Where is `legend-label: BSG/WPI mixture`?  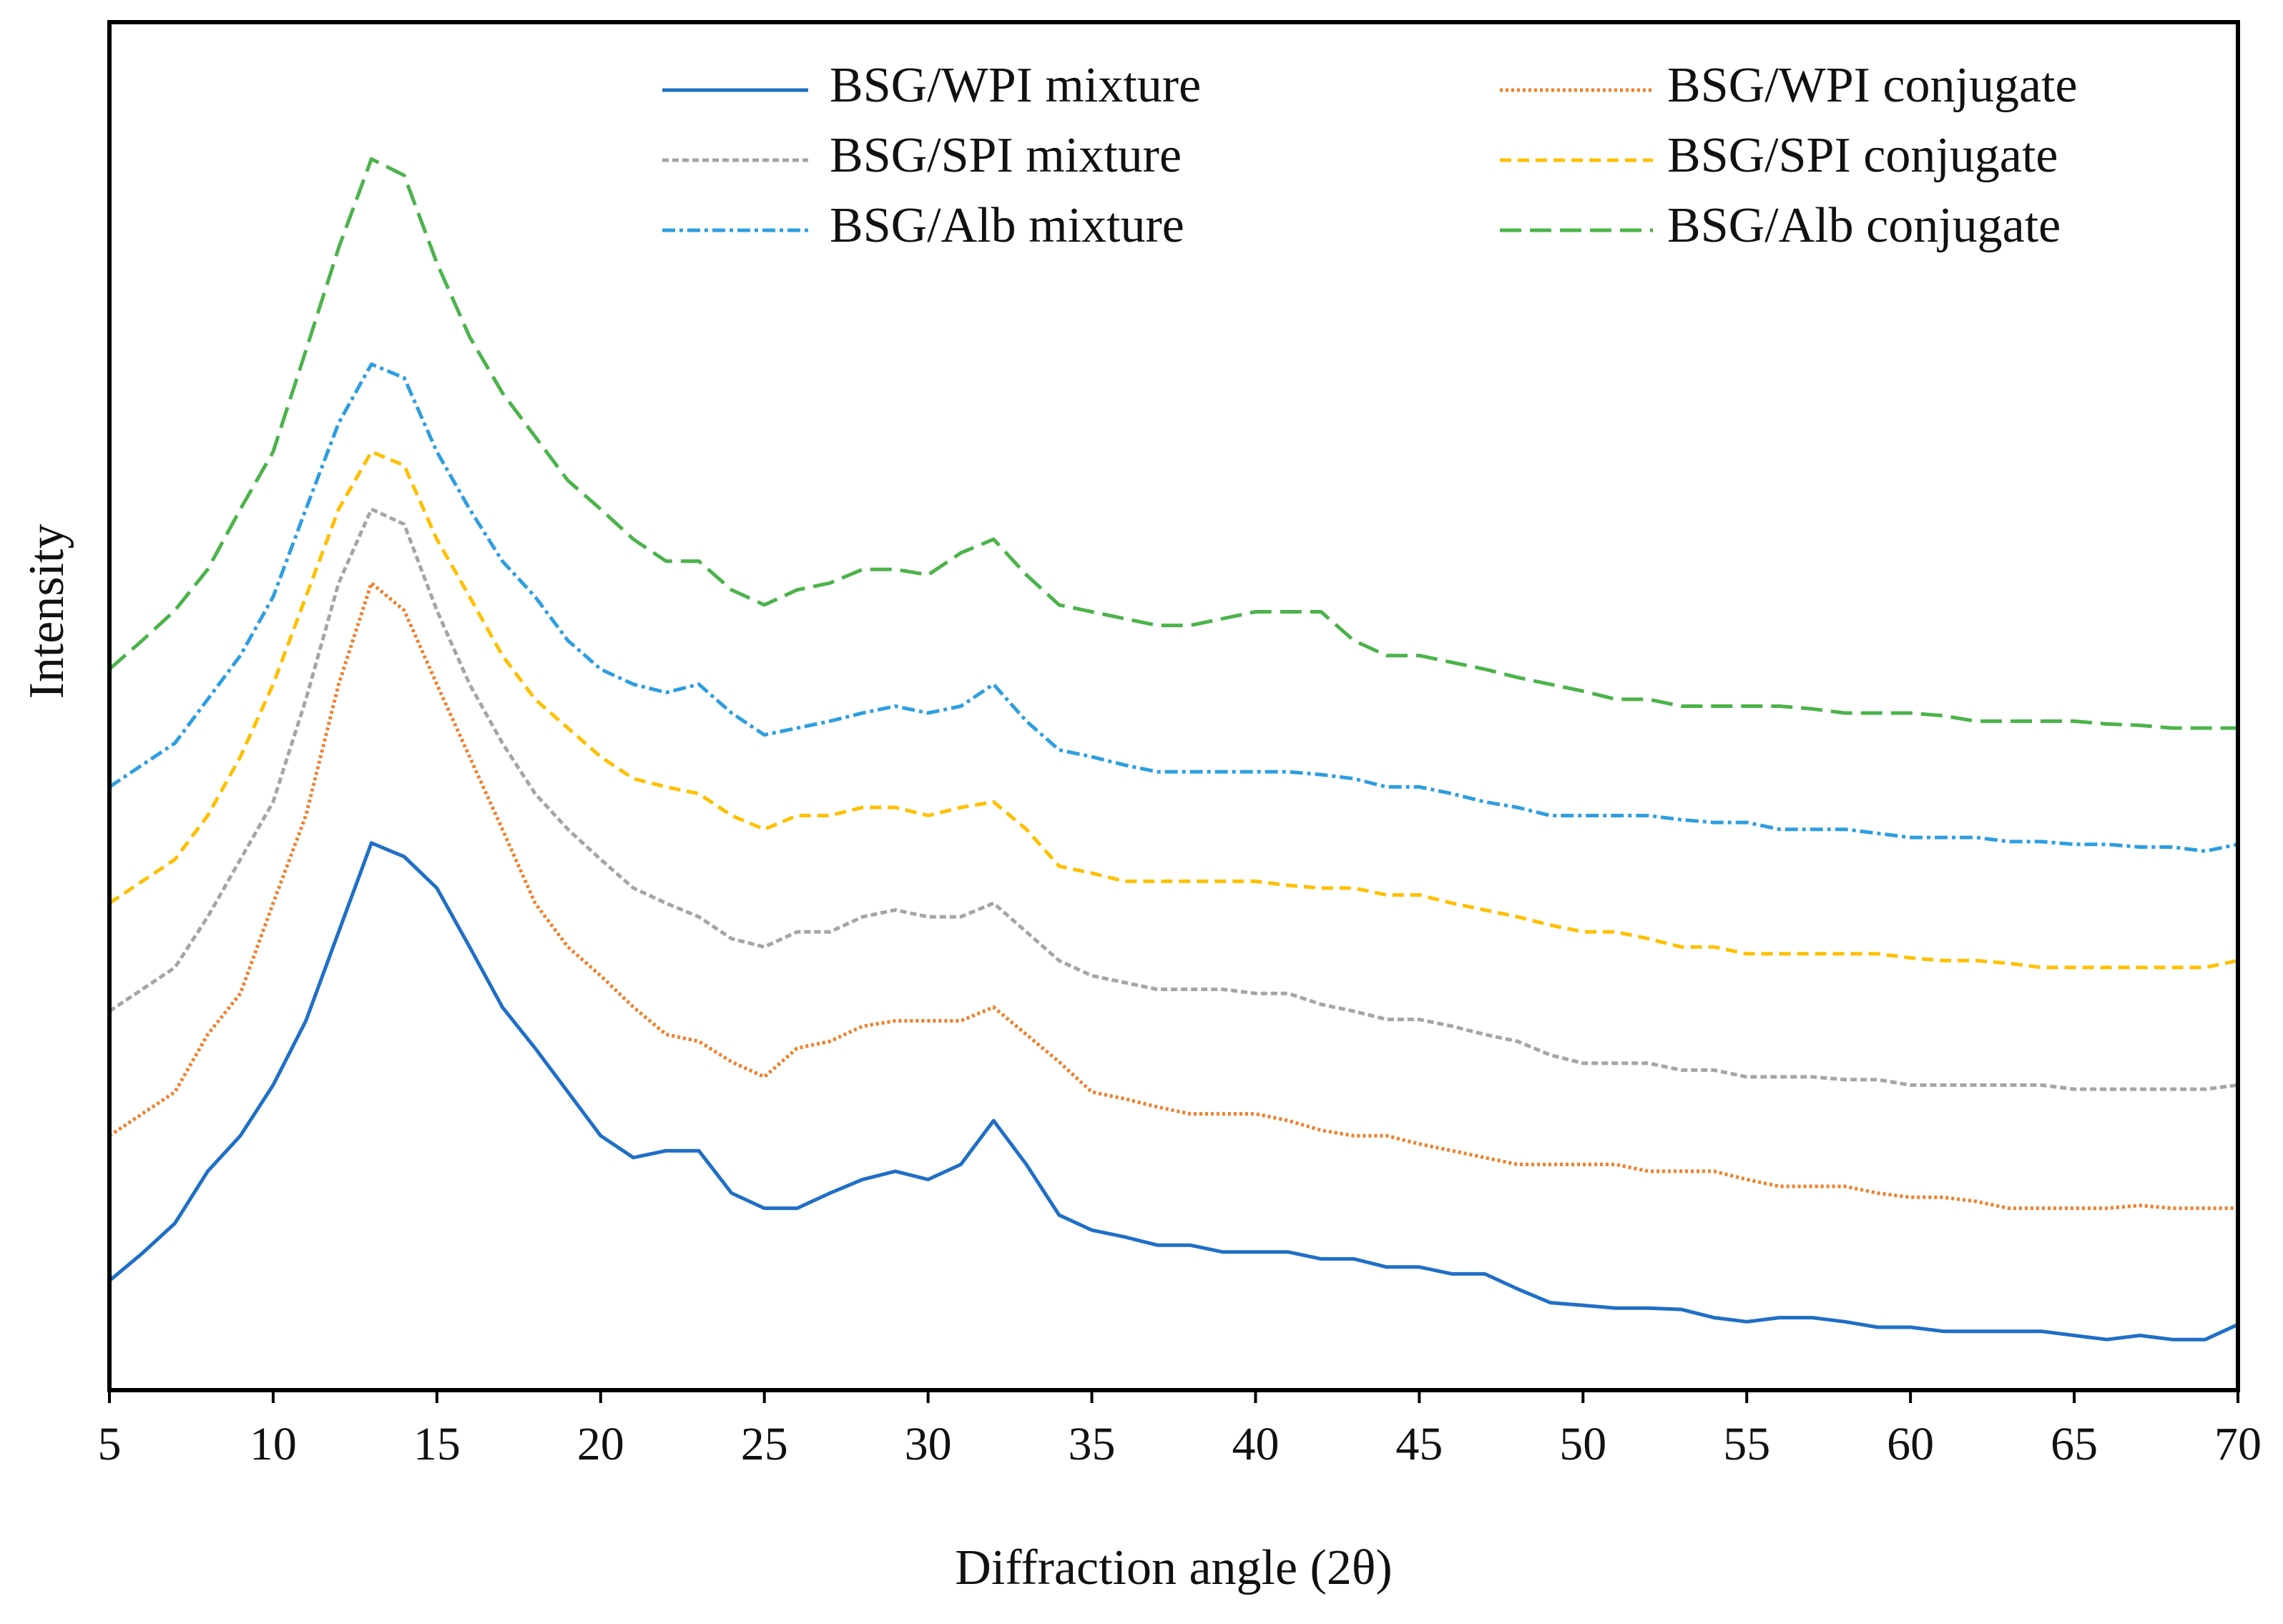
legend-label: BSG/WPI mixture is located at coordinates (1015, 85).